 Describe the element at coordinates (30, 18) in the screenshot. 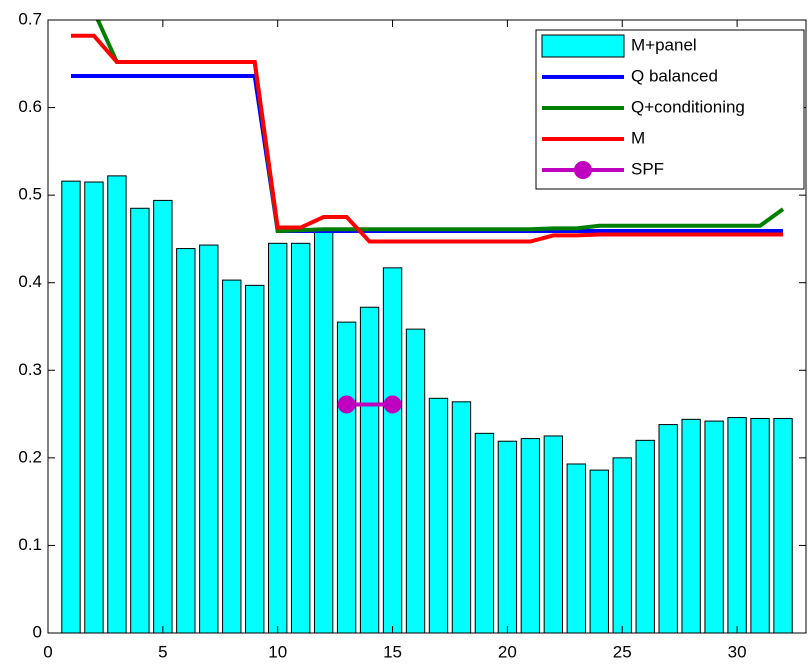

I see `y-tick-label: 0.7` at that location.